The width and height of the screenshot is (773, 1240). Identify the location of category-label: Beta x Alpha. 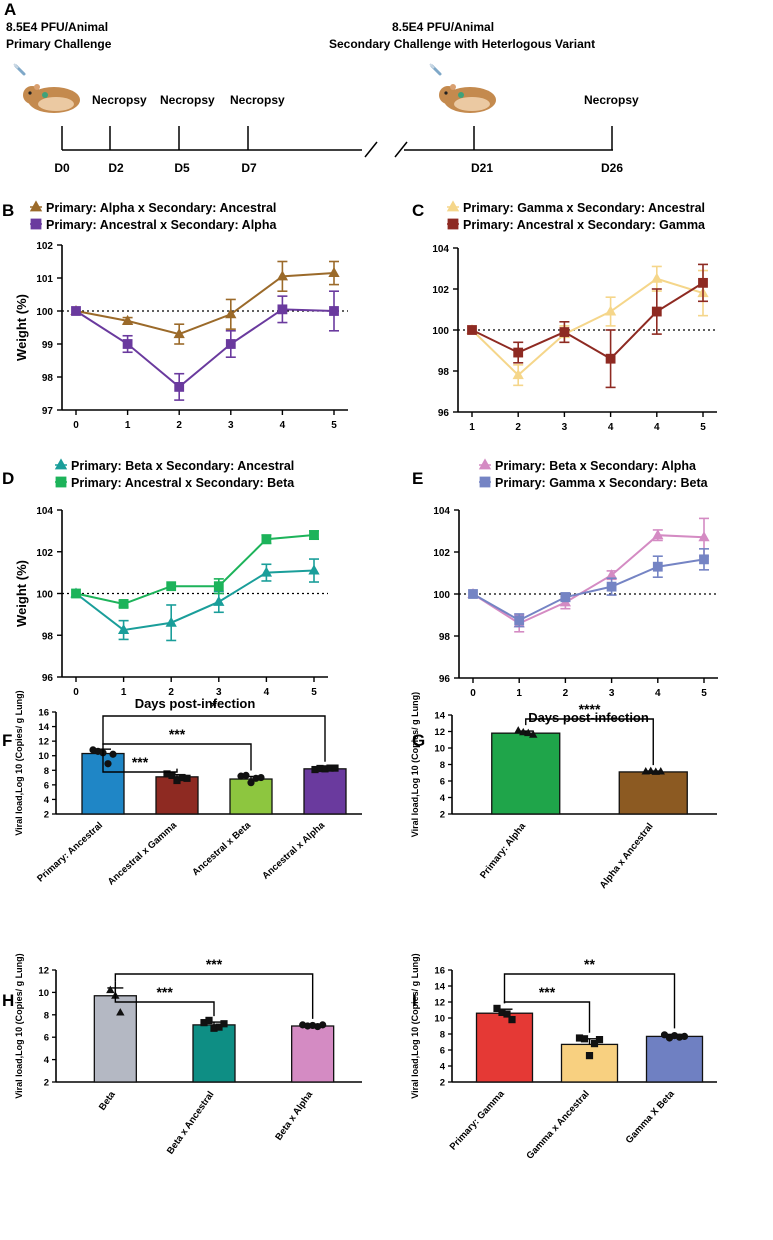
(294, 1116).